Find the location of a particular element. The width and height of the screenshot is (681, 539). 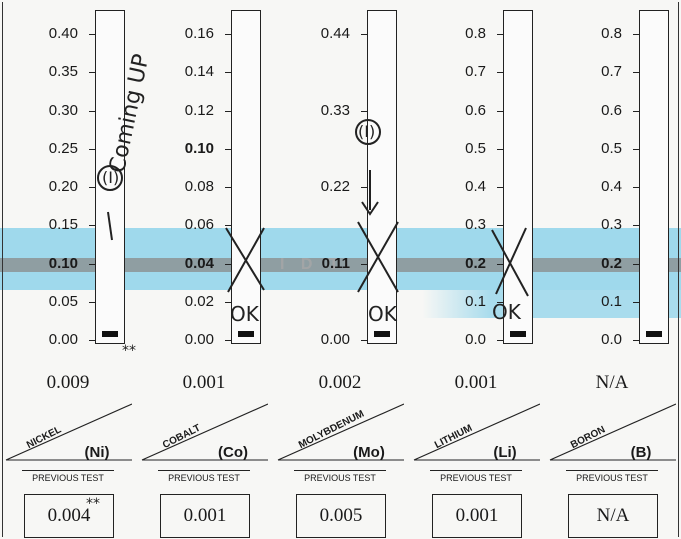

handwritten-ok-co: OK is located at coordinates (244, 314).